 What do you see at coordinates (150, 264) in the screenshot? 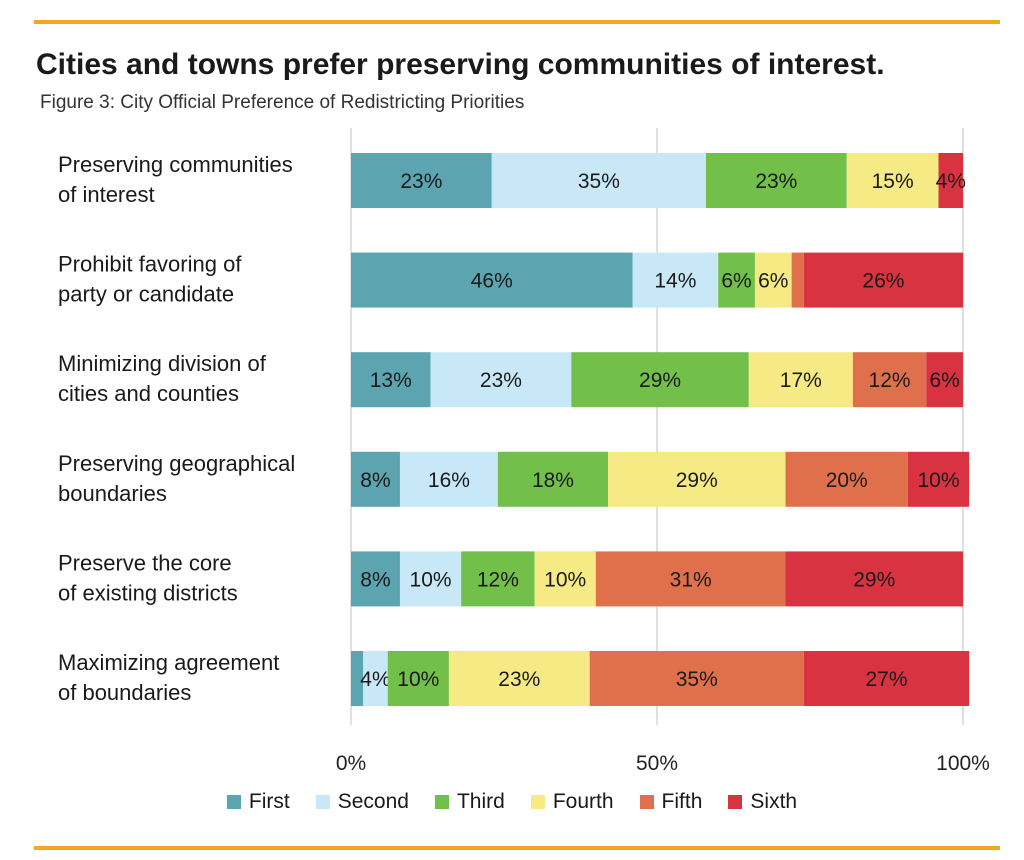
I see `category-label: Prohibit favoring of` at bounding box center [150, 264].